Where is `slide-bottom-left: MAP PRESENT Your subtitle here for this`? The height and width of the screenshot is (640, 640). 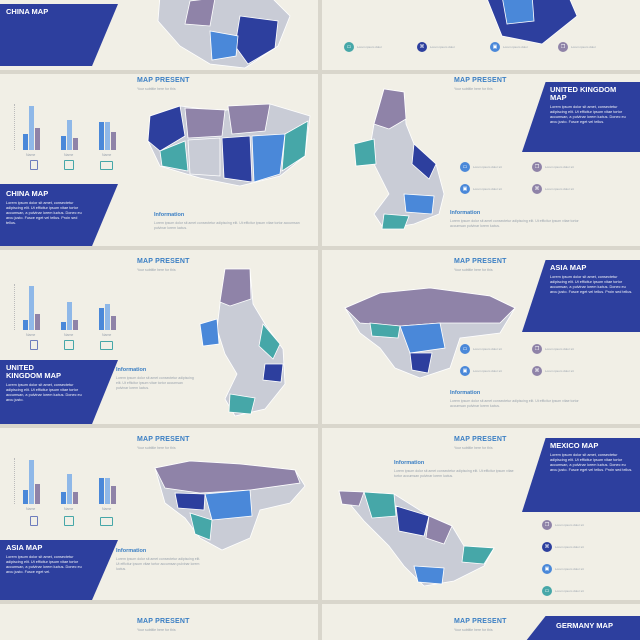 slide-bottom-left: MAP PRESENT Your subtitle here for this is located at coordinates (159, 622).